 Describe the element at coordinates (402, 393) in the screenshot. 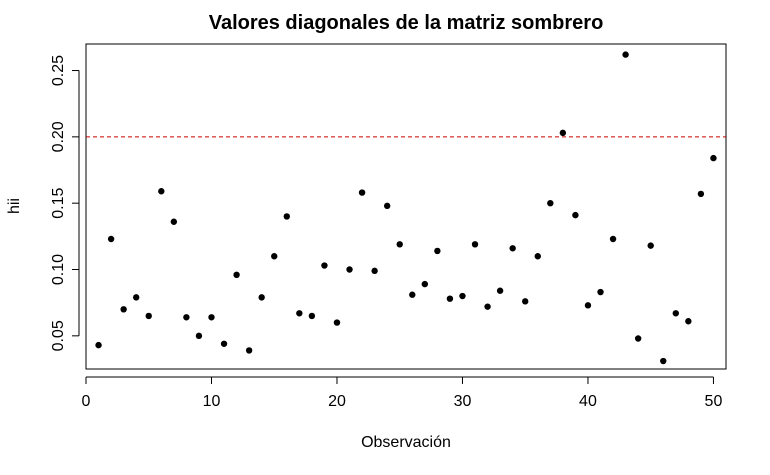

I see `x-axis: 0 10 20 30 40 50` at that location.